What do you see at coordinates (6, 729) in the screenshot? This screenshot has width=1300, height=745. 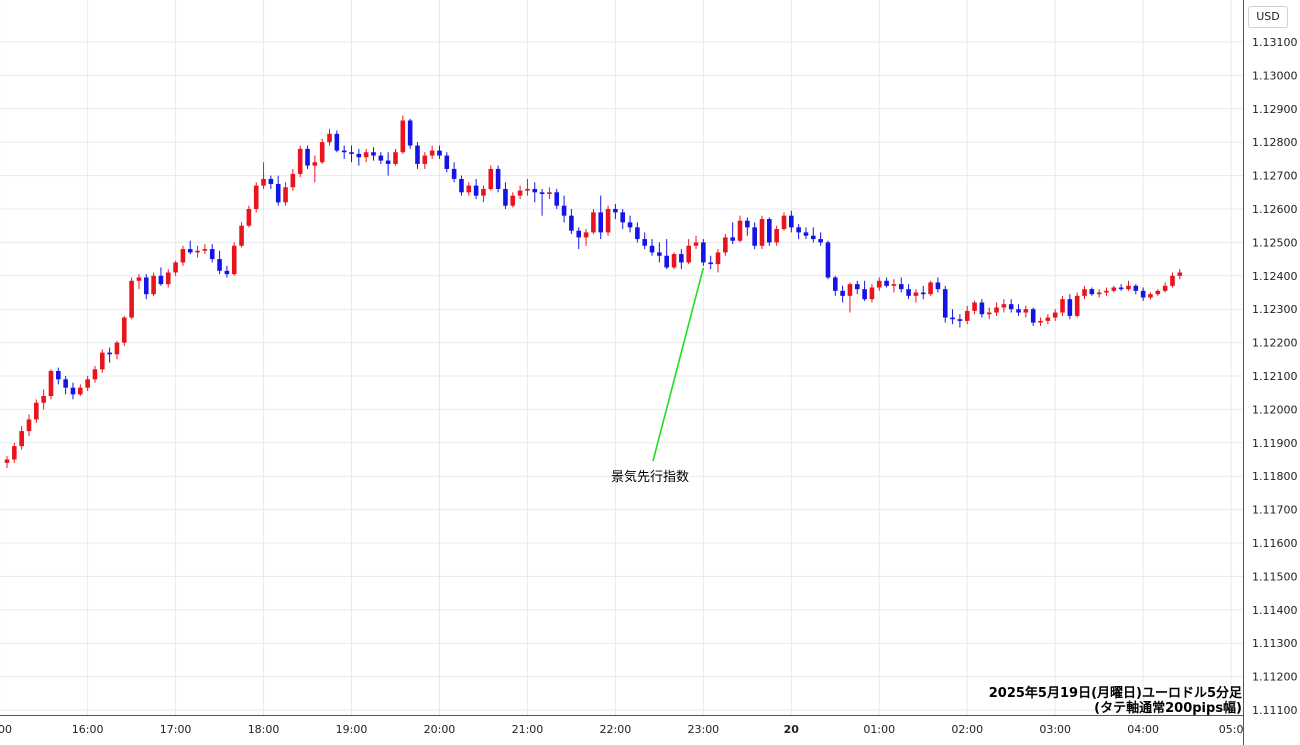 I see `x-tick-label: 5:00` at bounding box center [6, 729].